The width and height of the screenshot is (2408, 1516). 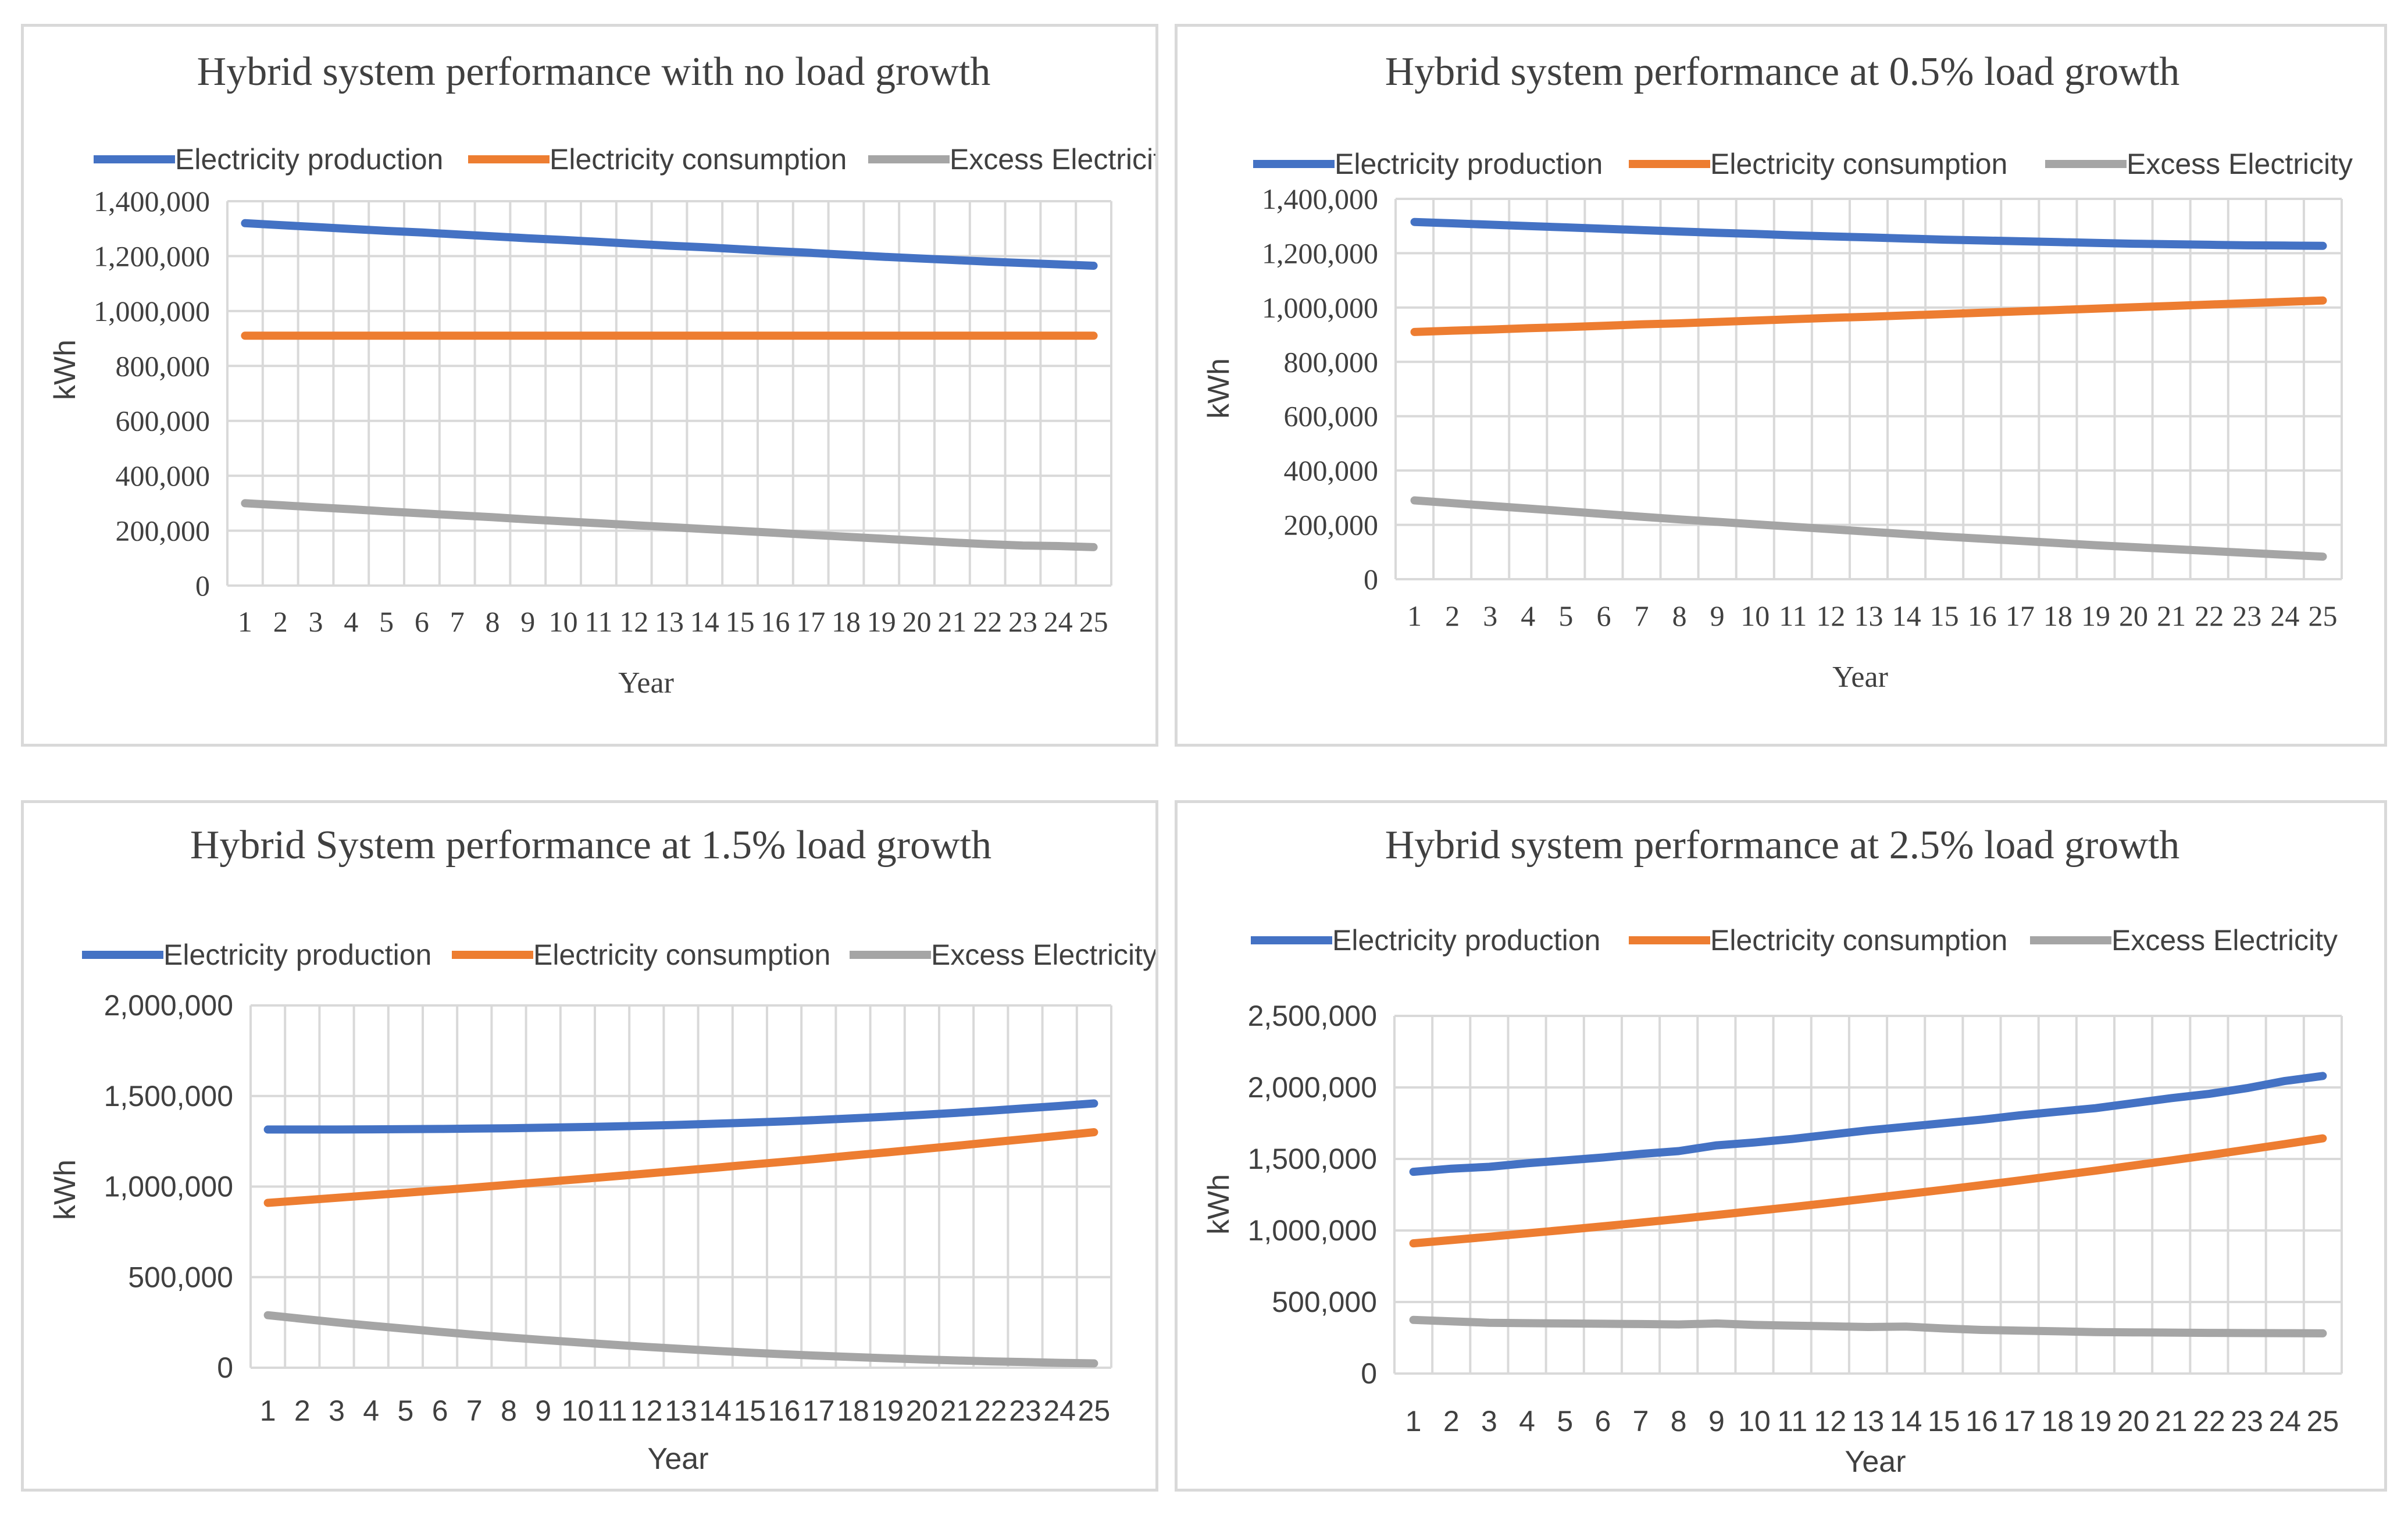 What do you see at coordinates (422, 621) in the screenshot?
I see `x-tick-label: 6` at bounding box center [422, 621].